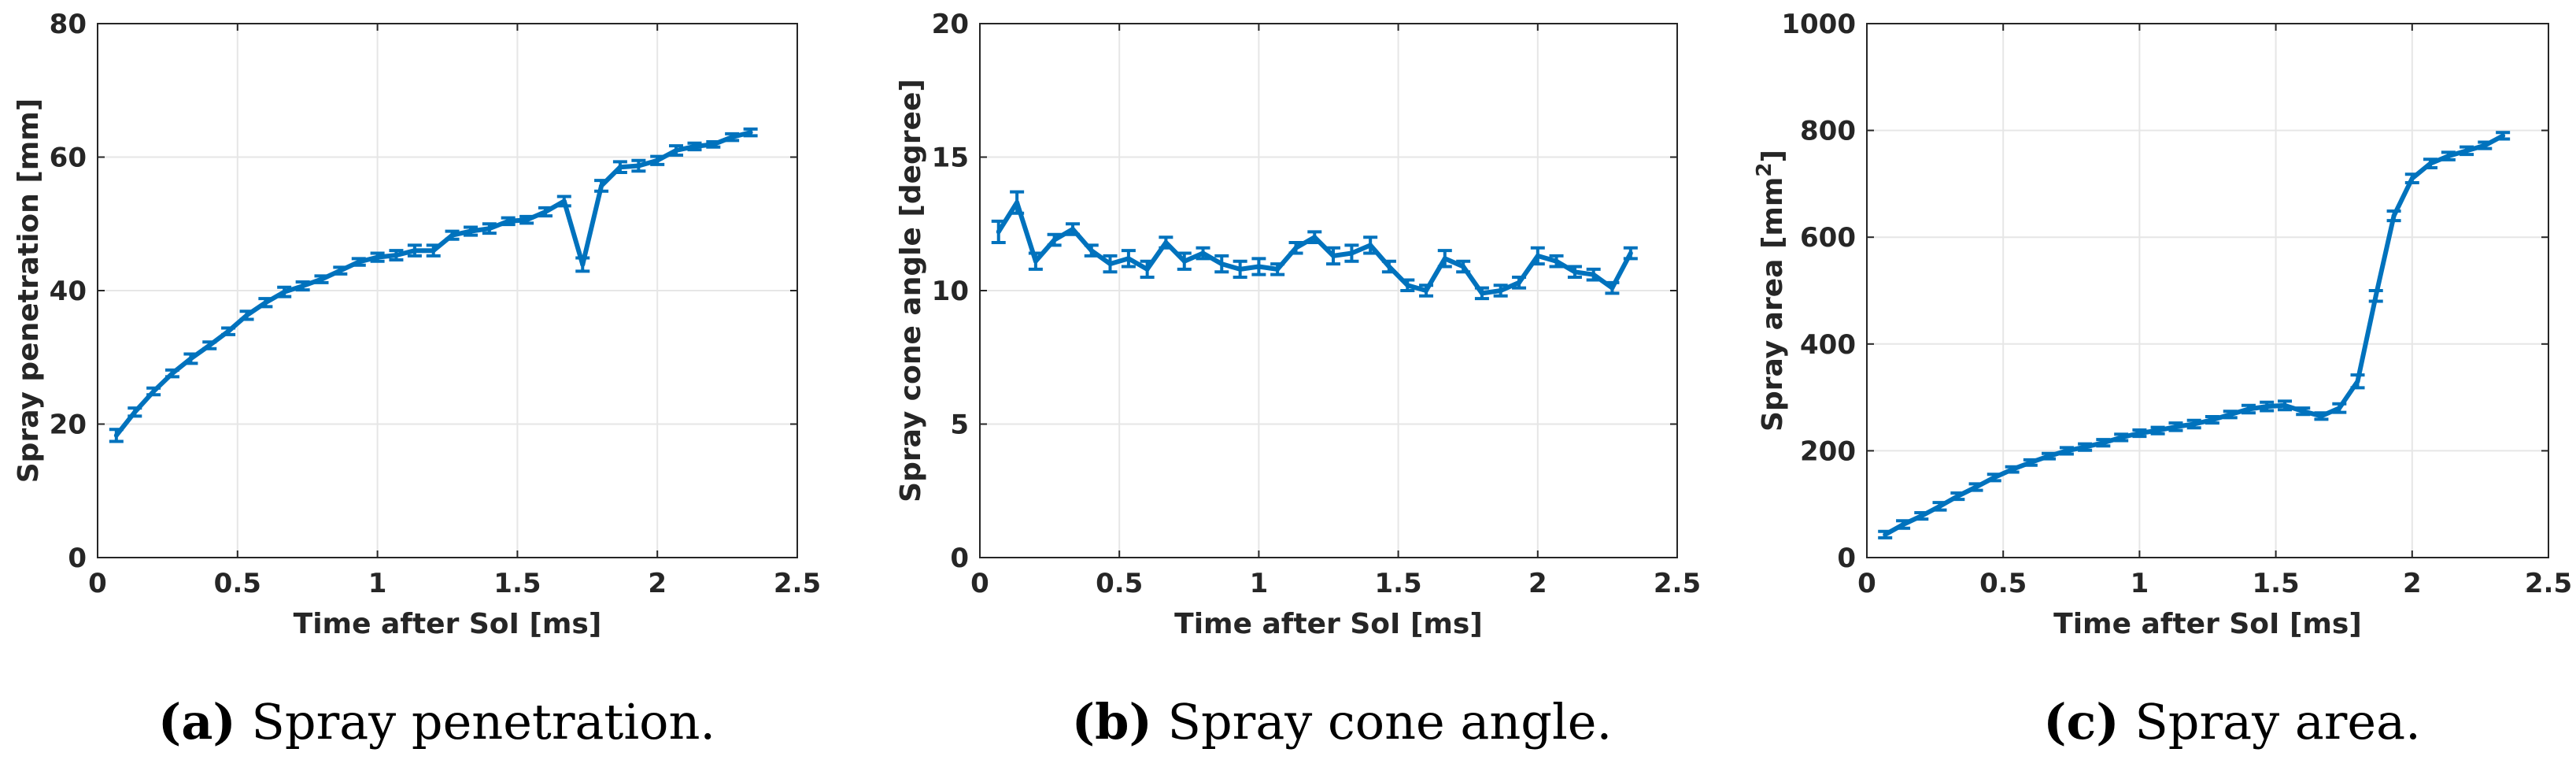 The image size is (2576, 771). What do you see at coordinates (1828, 238) in the screenshot?
I see `y-tick-label: 600` at bounding box center [1828, 238].